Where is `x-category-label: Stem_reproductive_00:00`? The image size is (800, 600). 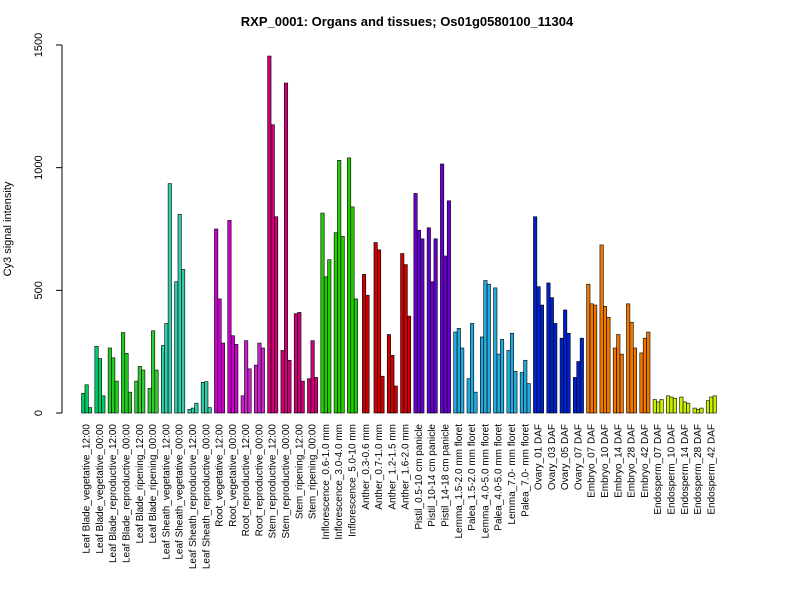
x-category-label: Stem_reproductive_00:00 is located at coordinates (286, 481).